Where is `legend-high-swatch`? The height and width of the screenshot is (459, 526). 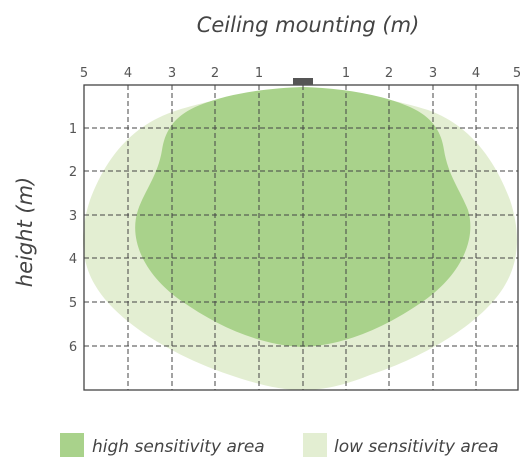 legend-high-swatch is located at coordinates (72, 445).